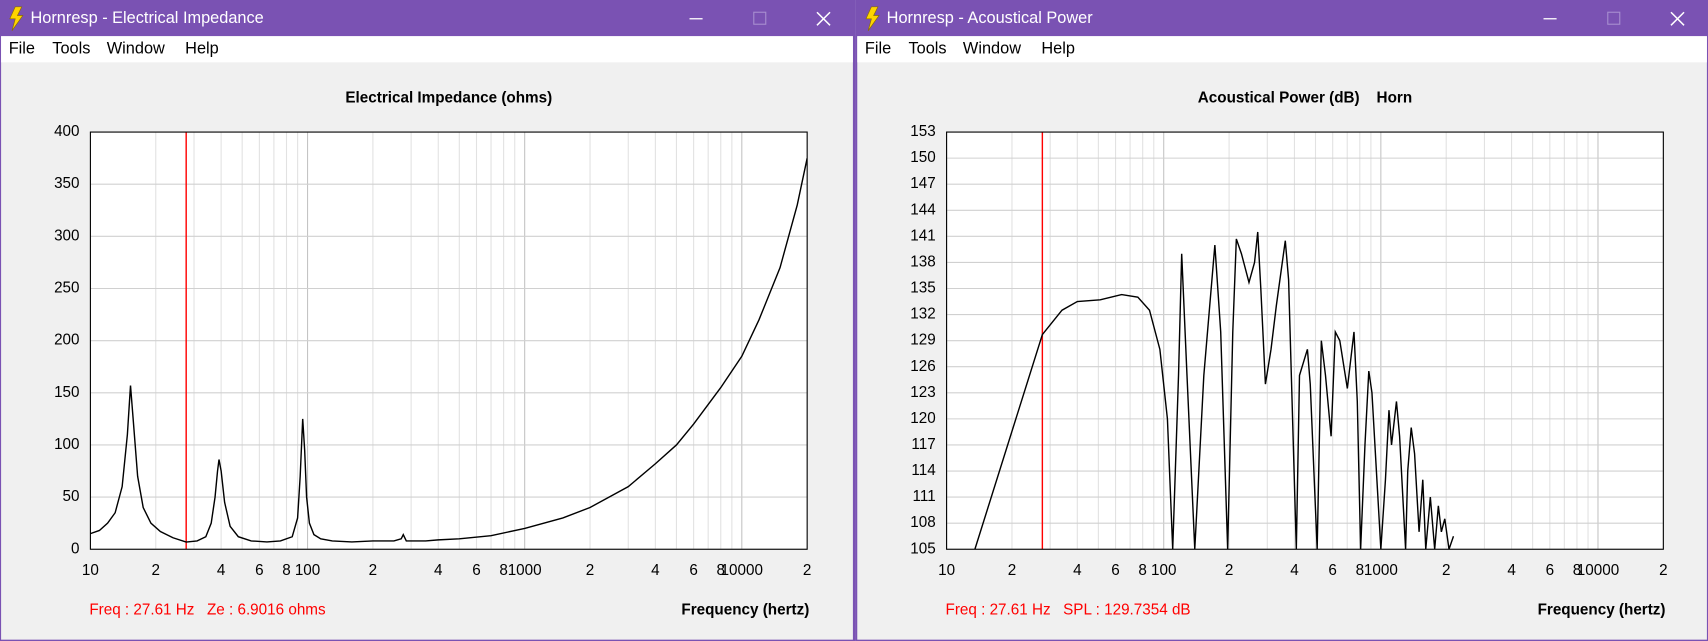  What do you see at coordinates (1126, 609) in the screenshot?
I see `status-readout: SPL : 129.7354 dB` at bounding box center [1126, 609].